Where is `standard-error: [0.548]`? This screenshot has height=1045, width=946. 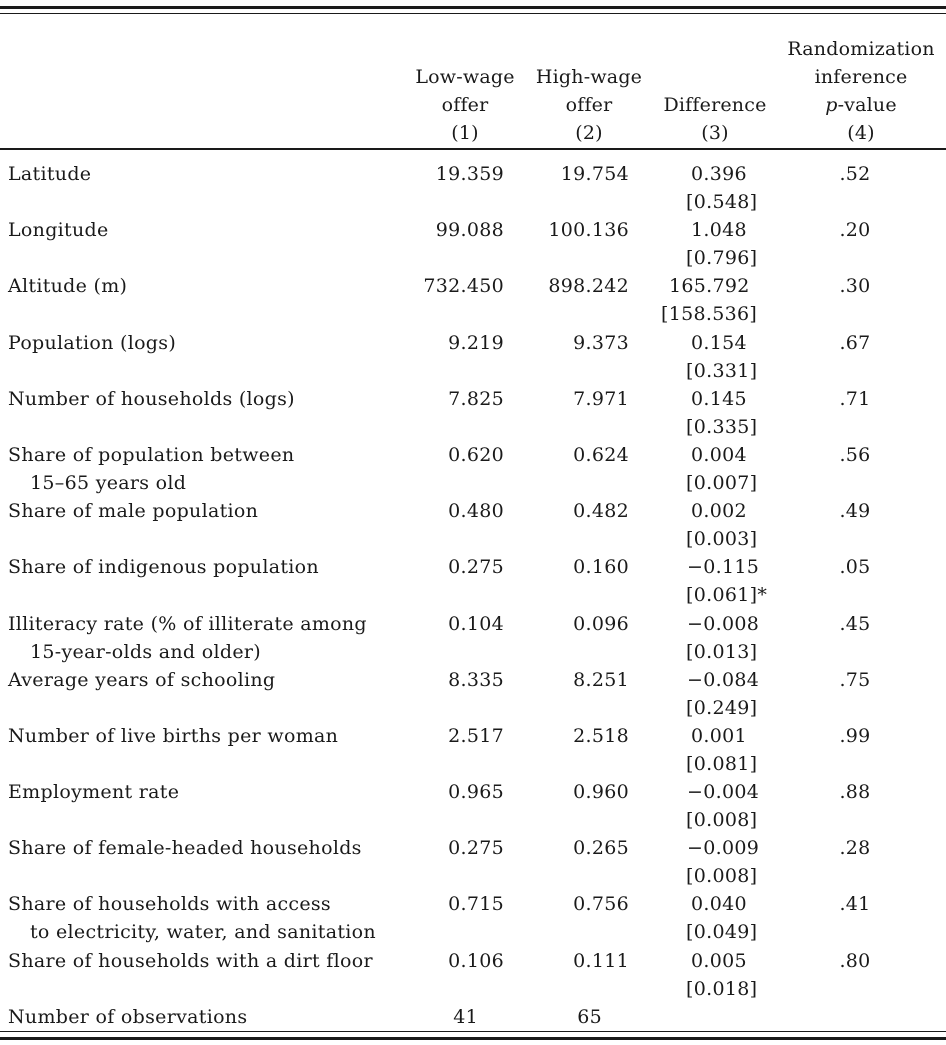 standard-error: [0.548] is located at coordinates (722, 202).